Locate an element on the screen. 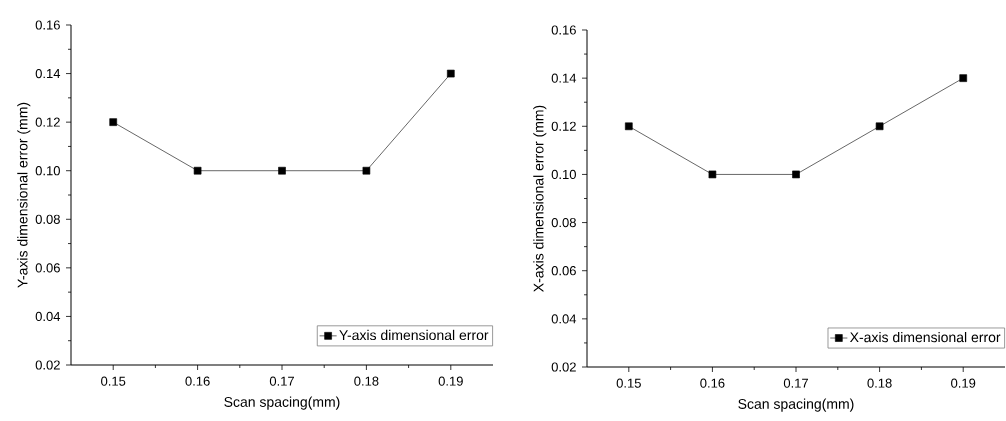  y-axis-title: Y-axis dimensional error (mm) is located at coordinates (24, 195).